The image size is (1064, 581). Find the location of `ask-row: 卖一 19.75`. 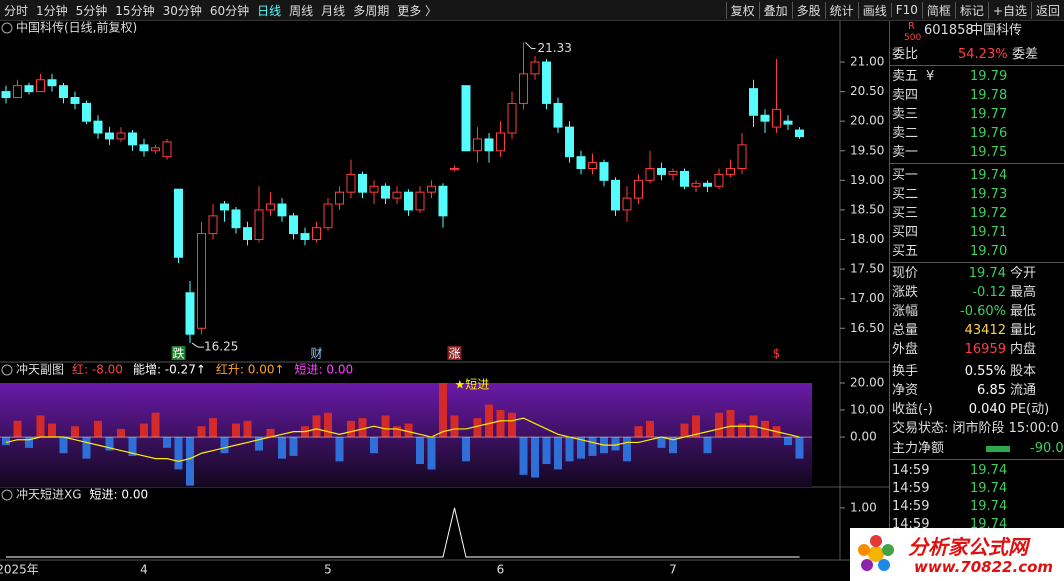

ask-row: 卖一 19.75 is located at coordinates (977, 152).